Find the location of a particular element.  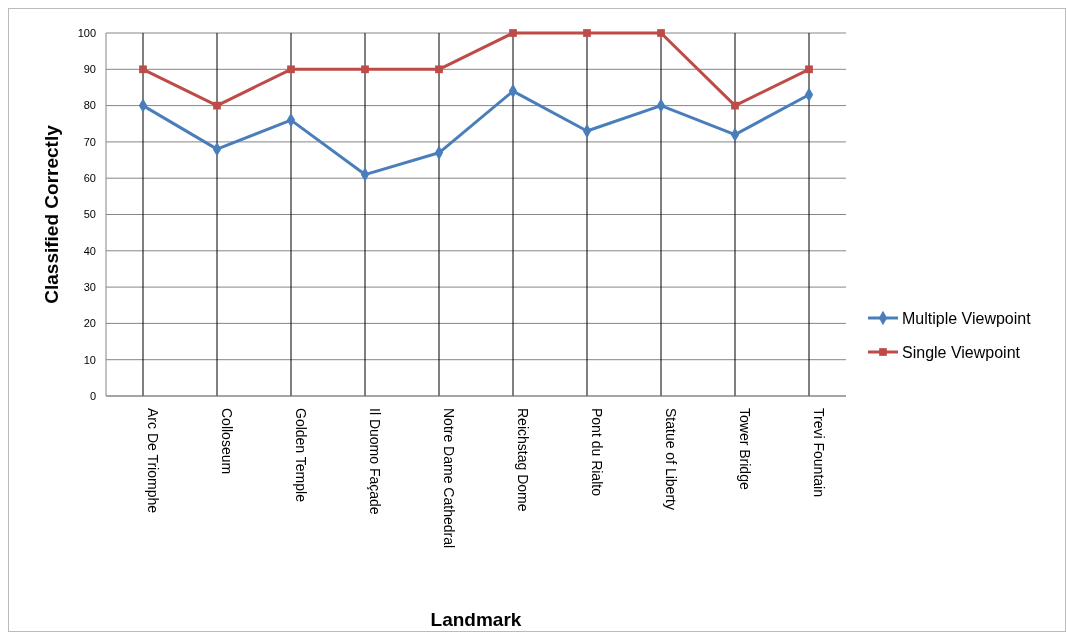

x-tick-label: Reichstag Dome is located at coordinates (523, 460).